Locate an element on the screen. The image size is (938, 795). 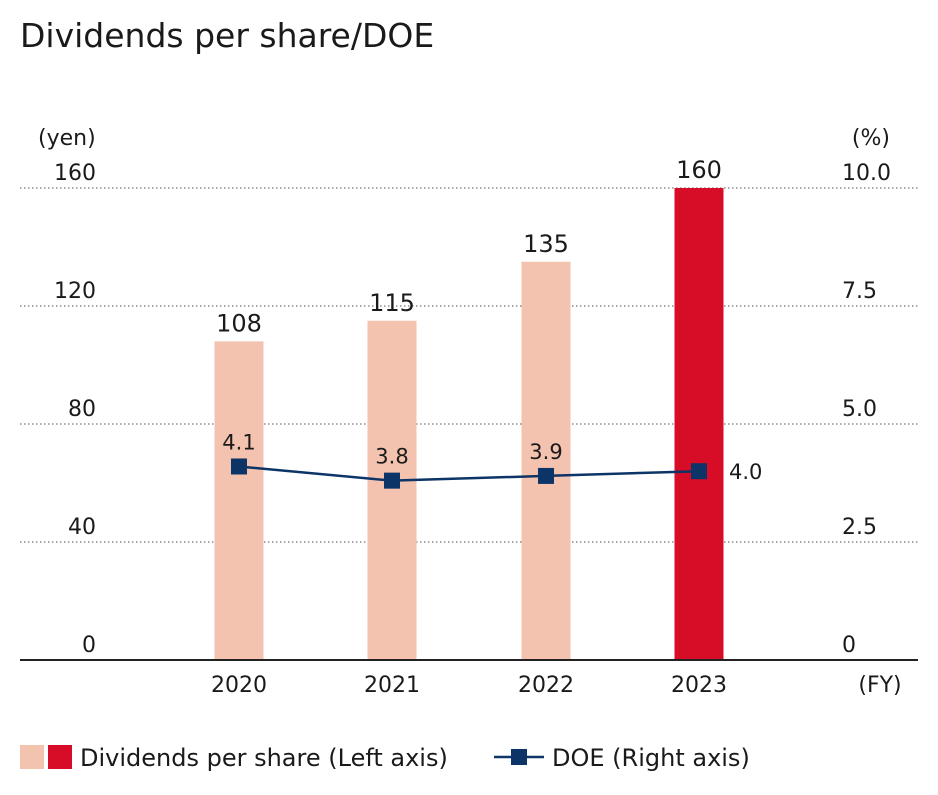
right-axis-unit: (%) is located at coordinates (871, 138).